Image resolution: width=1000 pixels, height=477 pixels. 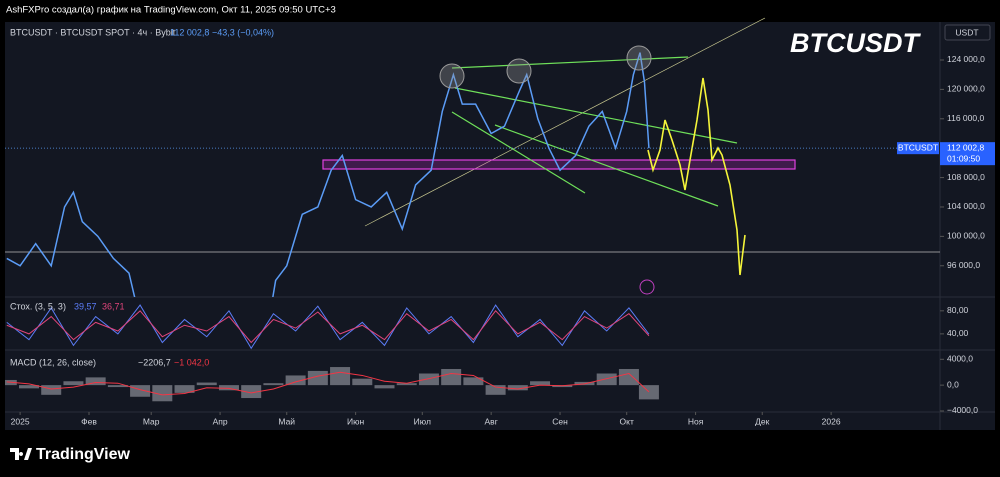 What do you see at coordinates (113, 306) in the screenshot?
I see `indicator-value: 36,71` at bounding box center [113, 306].